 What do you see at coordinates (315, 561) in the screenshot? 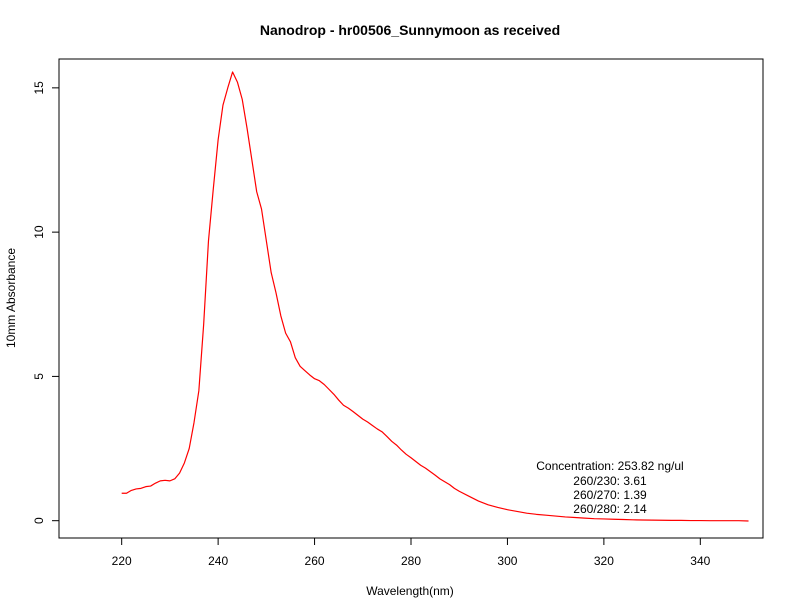
I see `x-tick-label: 260` at bounding box center [315, 561].